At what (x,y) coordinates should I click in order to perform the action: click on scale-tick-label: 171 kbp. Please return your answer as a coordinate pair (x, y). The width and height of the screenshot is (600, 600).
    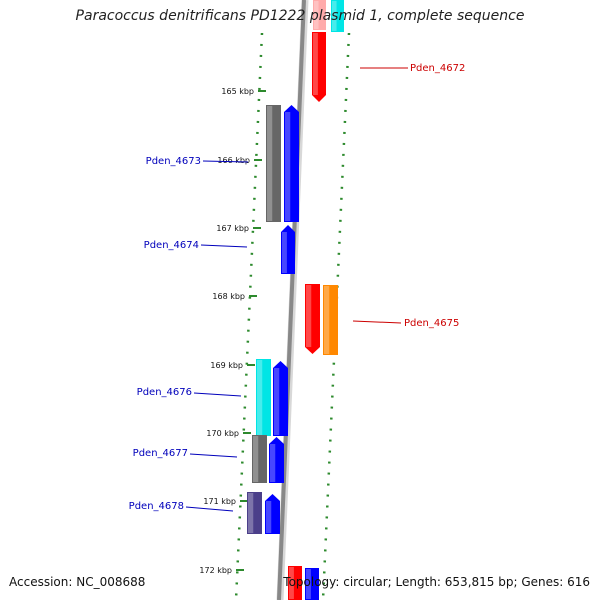
    Looking at the image, I should click on (219, 501).